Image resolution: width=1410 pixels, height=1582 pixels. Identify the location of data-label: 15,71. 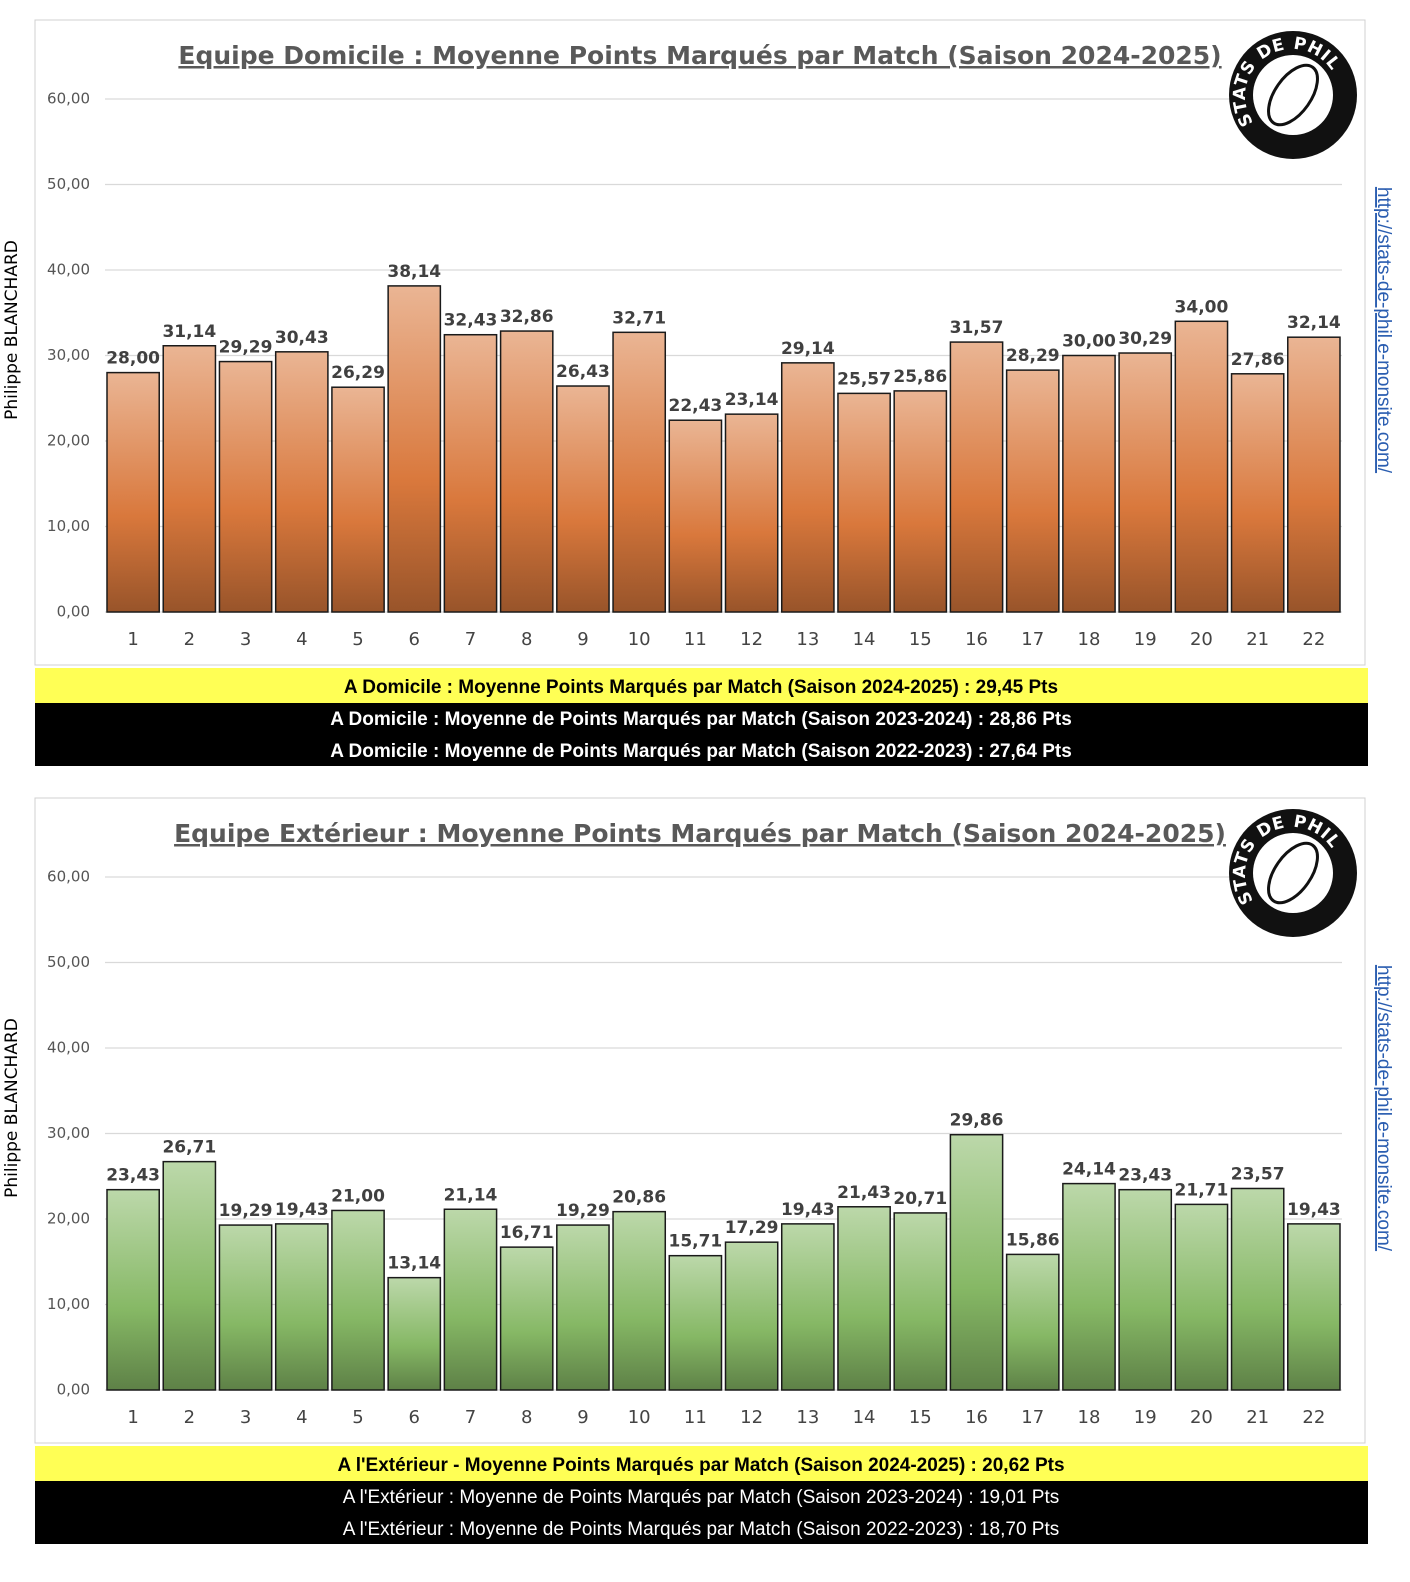
(695, 1242).